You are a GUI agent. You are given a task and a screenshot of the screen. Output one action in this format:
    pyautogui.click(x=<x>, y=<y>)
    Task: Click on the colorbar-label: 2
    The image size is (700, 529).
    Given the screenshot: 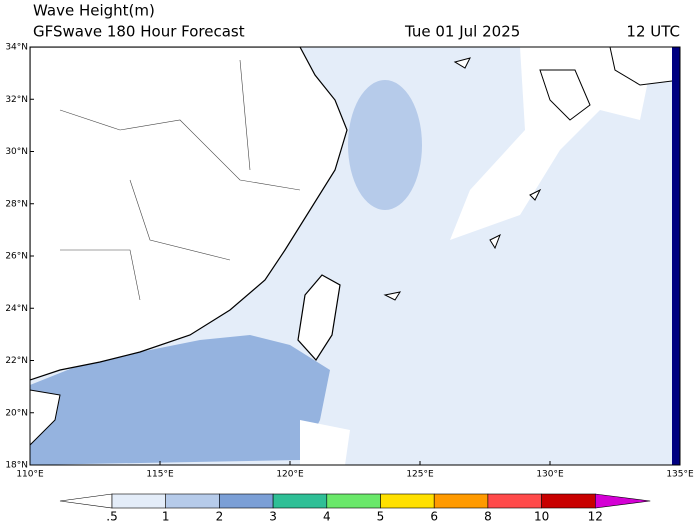 What is the action you would take?
    pyautogui.click(x=220, y=517)
    